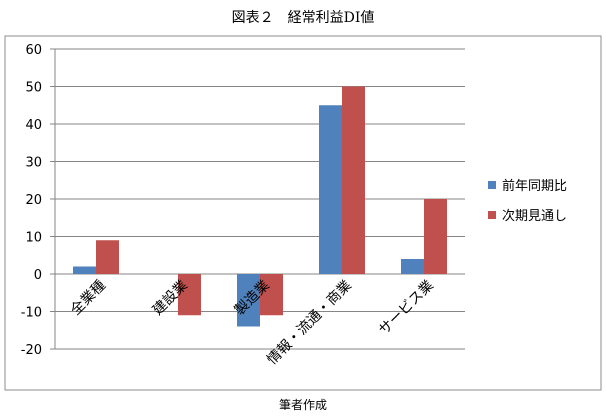 This screenshot has height=418, width=606. Describe the element at coordinates (303, 405) in the screenshot. I see `source-note: 筆者作成` at that location.